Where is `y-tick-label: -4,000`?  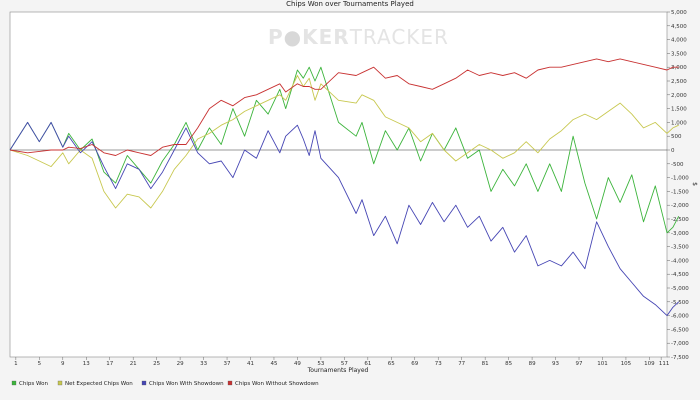 y-tick-label: -4,000 is located at coordinates (680, 261).